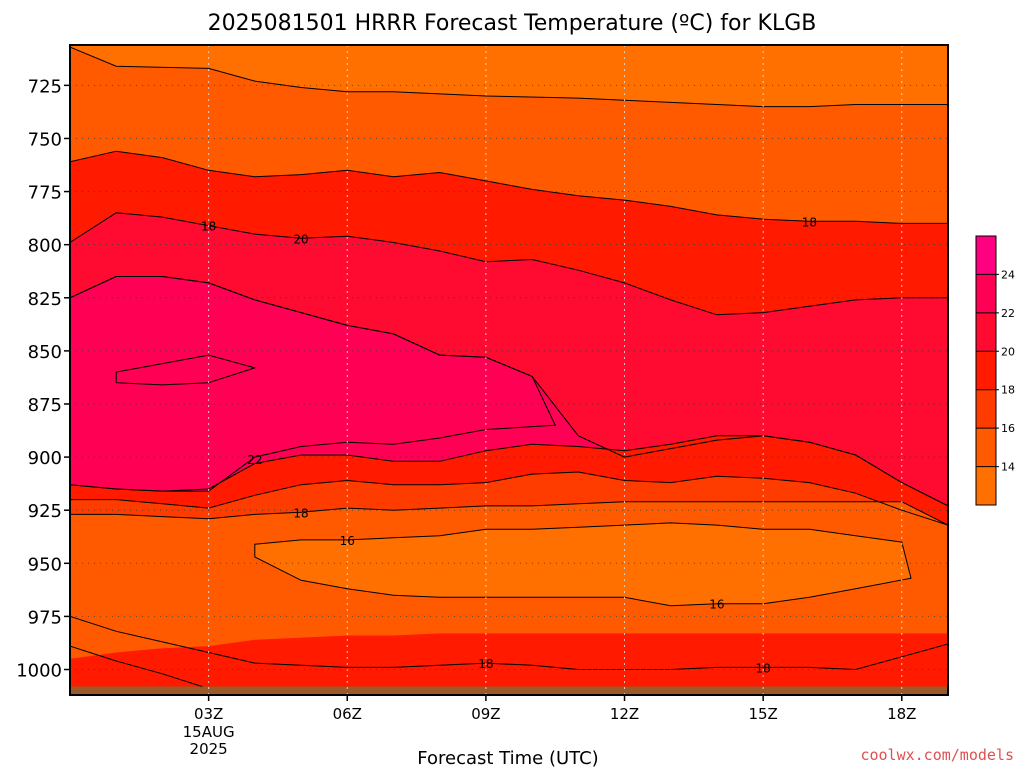 This screenshot has width=1024, height=768. What do you see at coordinates (45, 617) in the screenshot?
I see `y-tick-label: 975` at bounding box center [45, 617].